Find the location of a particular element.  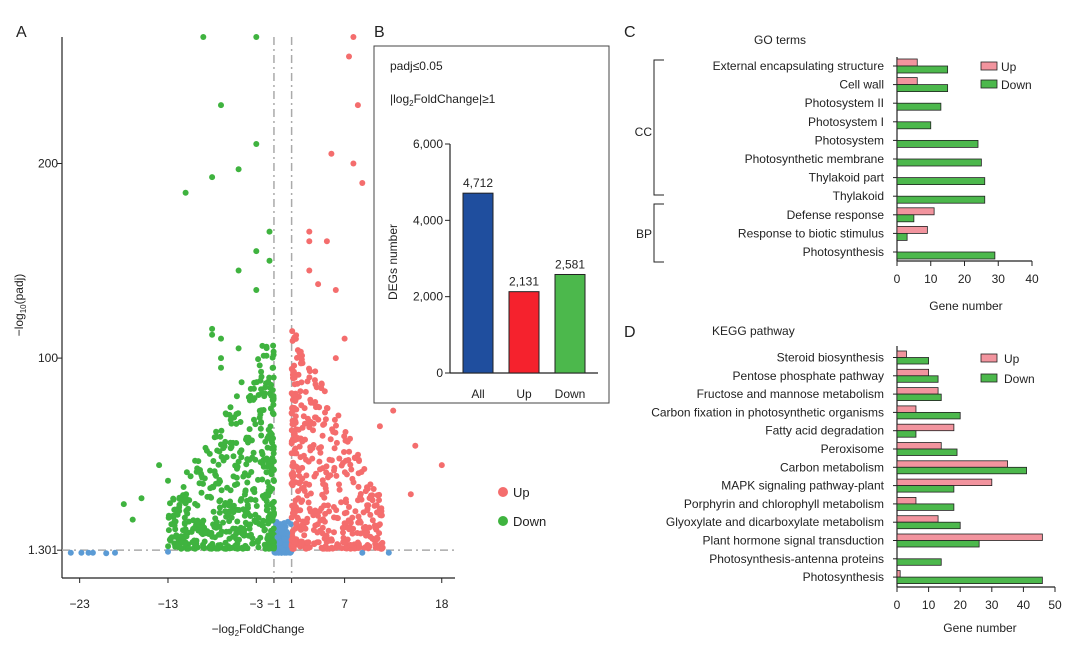

panel-c-legend-up-label: Up is located at coordinates (1009, 67).